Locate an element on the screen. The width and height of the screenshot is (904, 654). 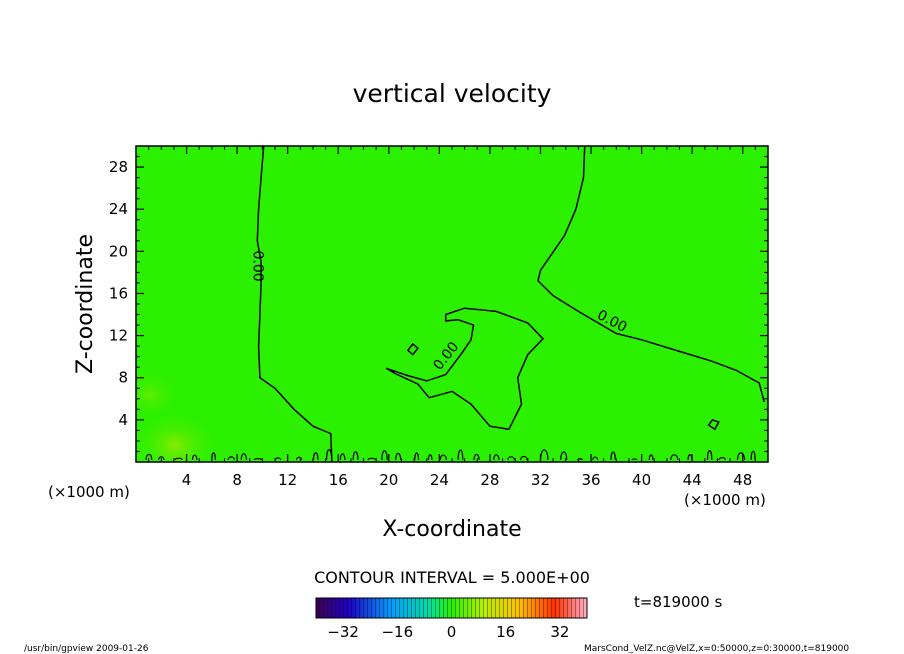
surface-wiggles is located at coordinates (450, 455).